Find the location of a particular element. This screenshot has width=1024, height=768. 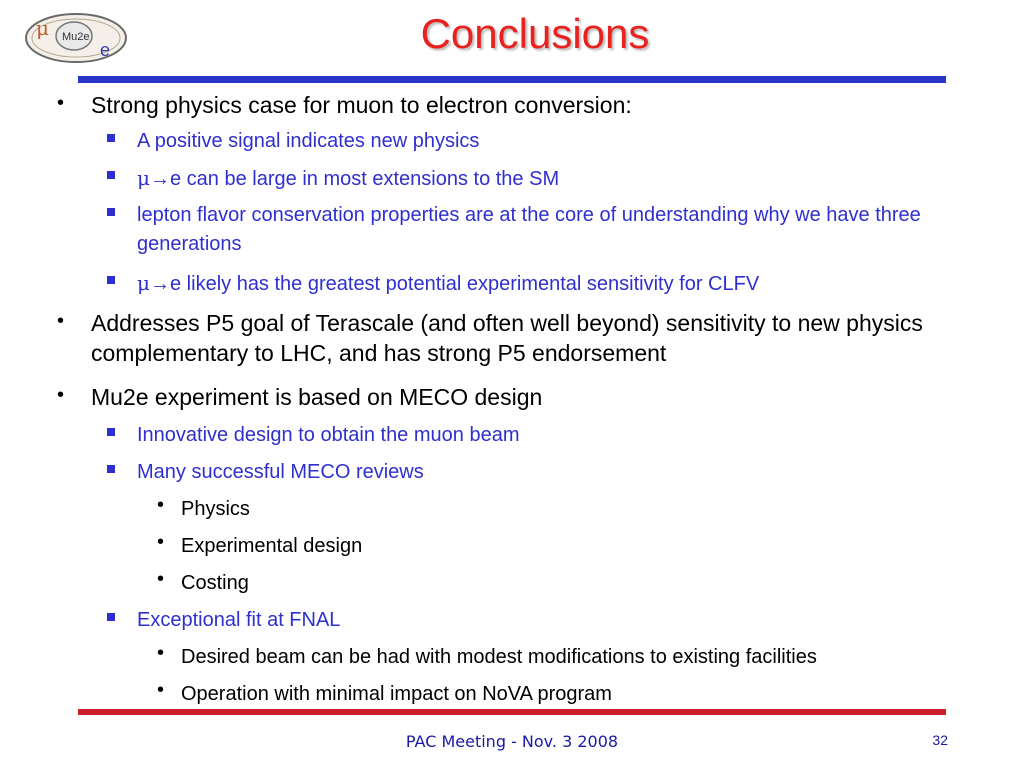

page-number: 32 is located at coordinates (940, 740).